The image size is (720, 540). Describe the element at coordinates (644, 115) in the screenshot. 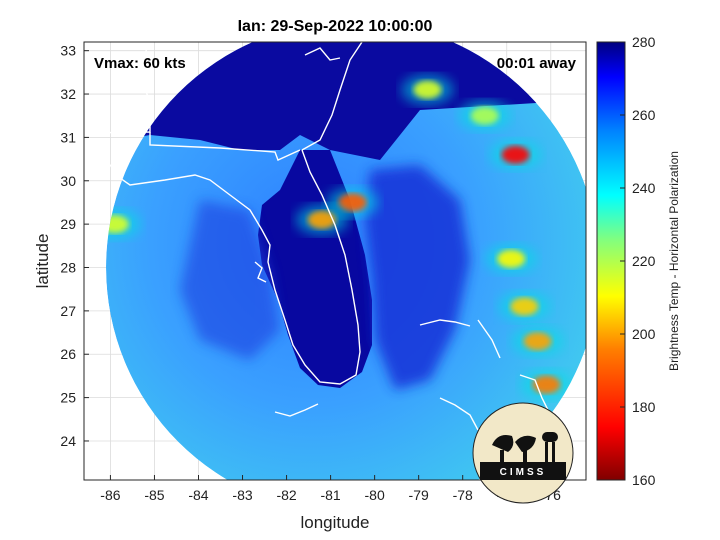

I see `colorbar-tick-label: 260` at that location.